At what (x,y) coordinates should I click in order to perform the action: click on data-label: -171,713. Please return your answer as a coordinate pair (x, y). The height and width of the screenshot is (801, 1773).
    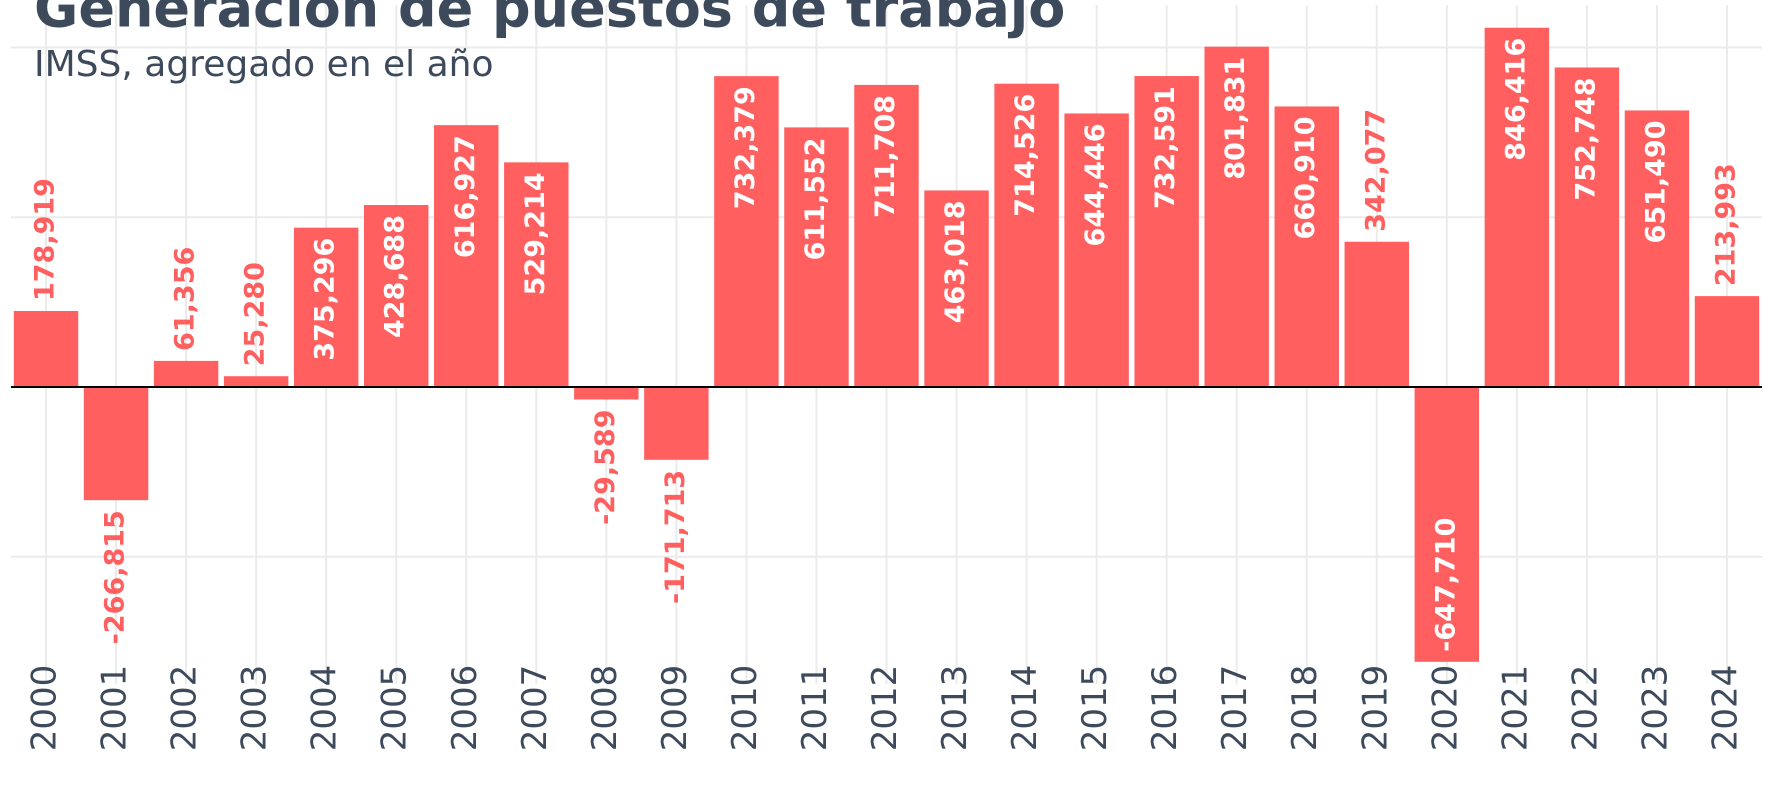
    Looking at the image, I should click on (675, 537).